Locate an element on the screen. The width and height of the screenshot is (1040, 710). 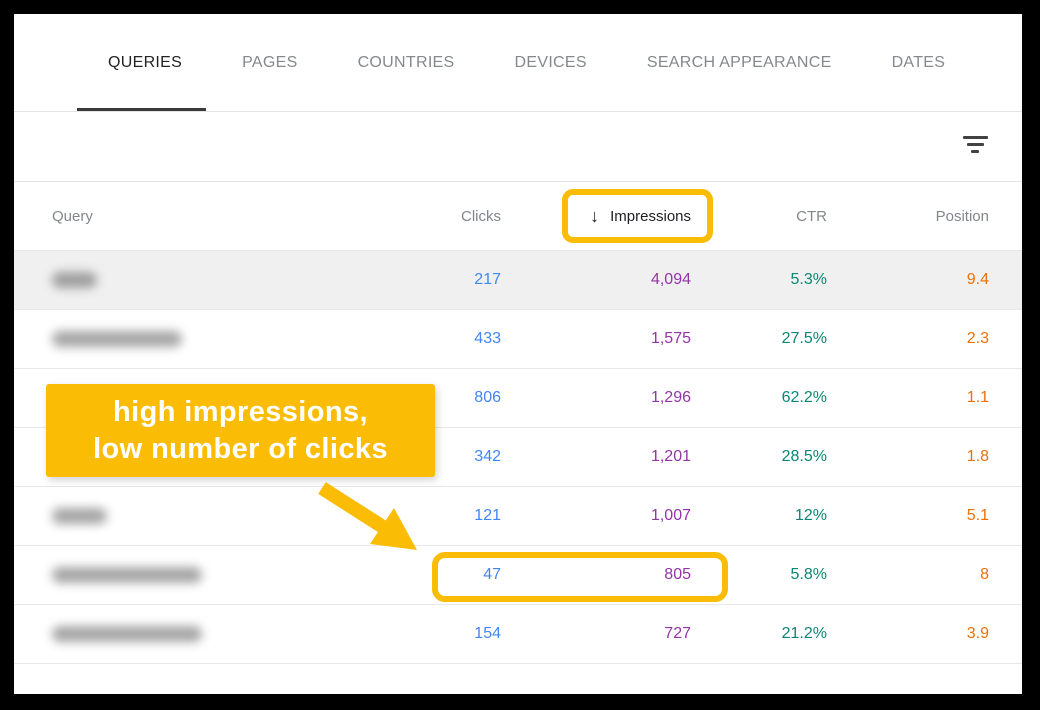
table-row: 47 805 5.8% 8 is located at coordinates (518, 575).